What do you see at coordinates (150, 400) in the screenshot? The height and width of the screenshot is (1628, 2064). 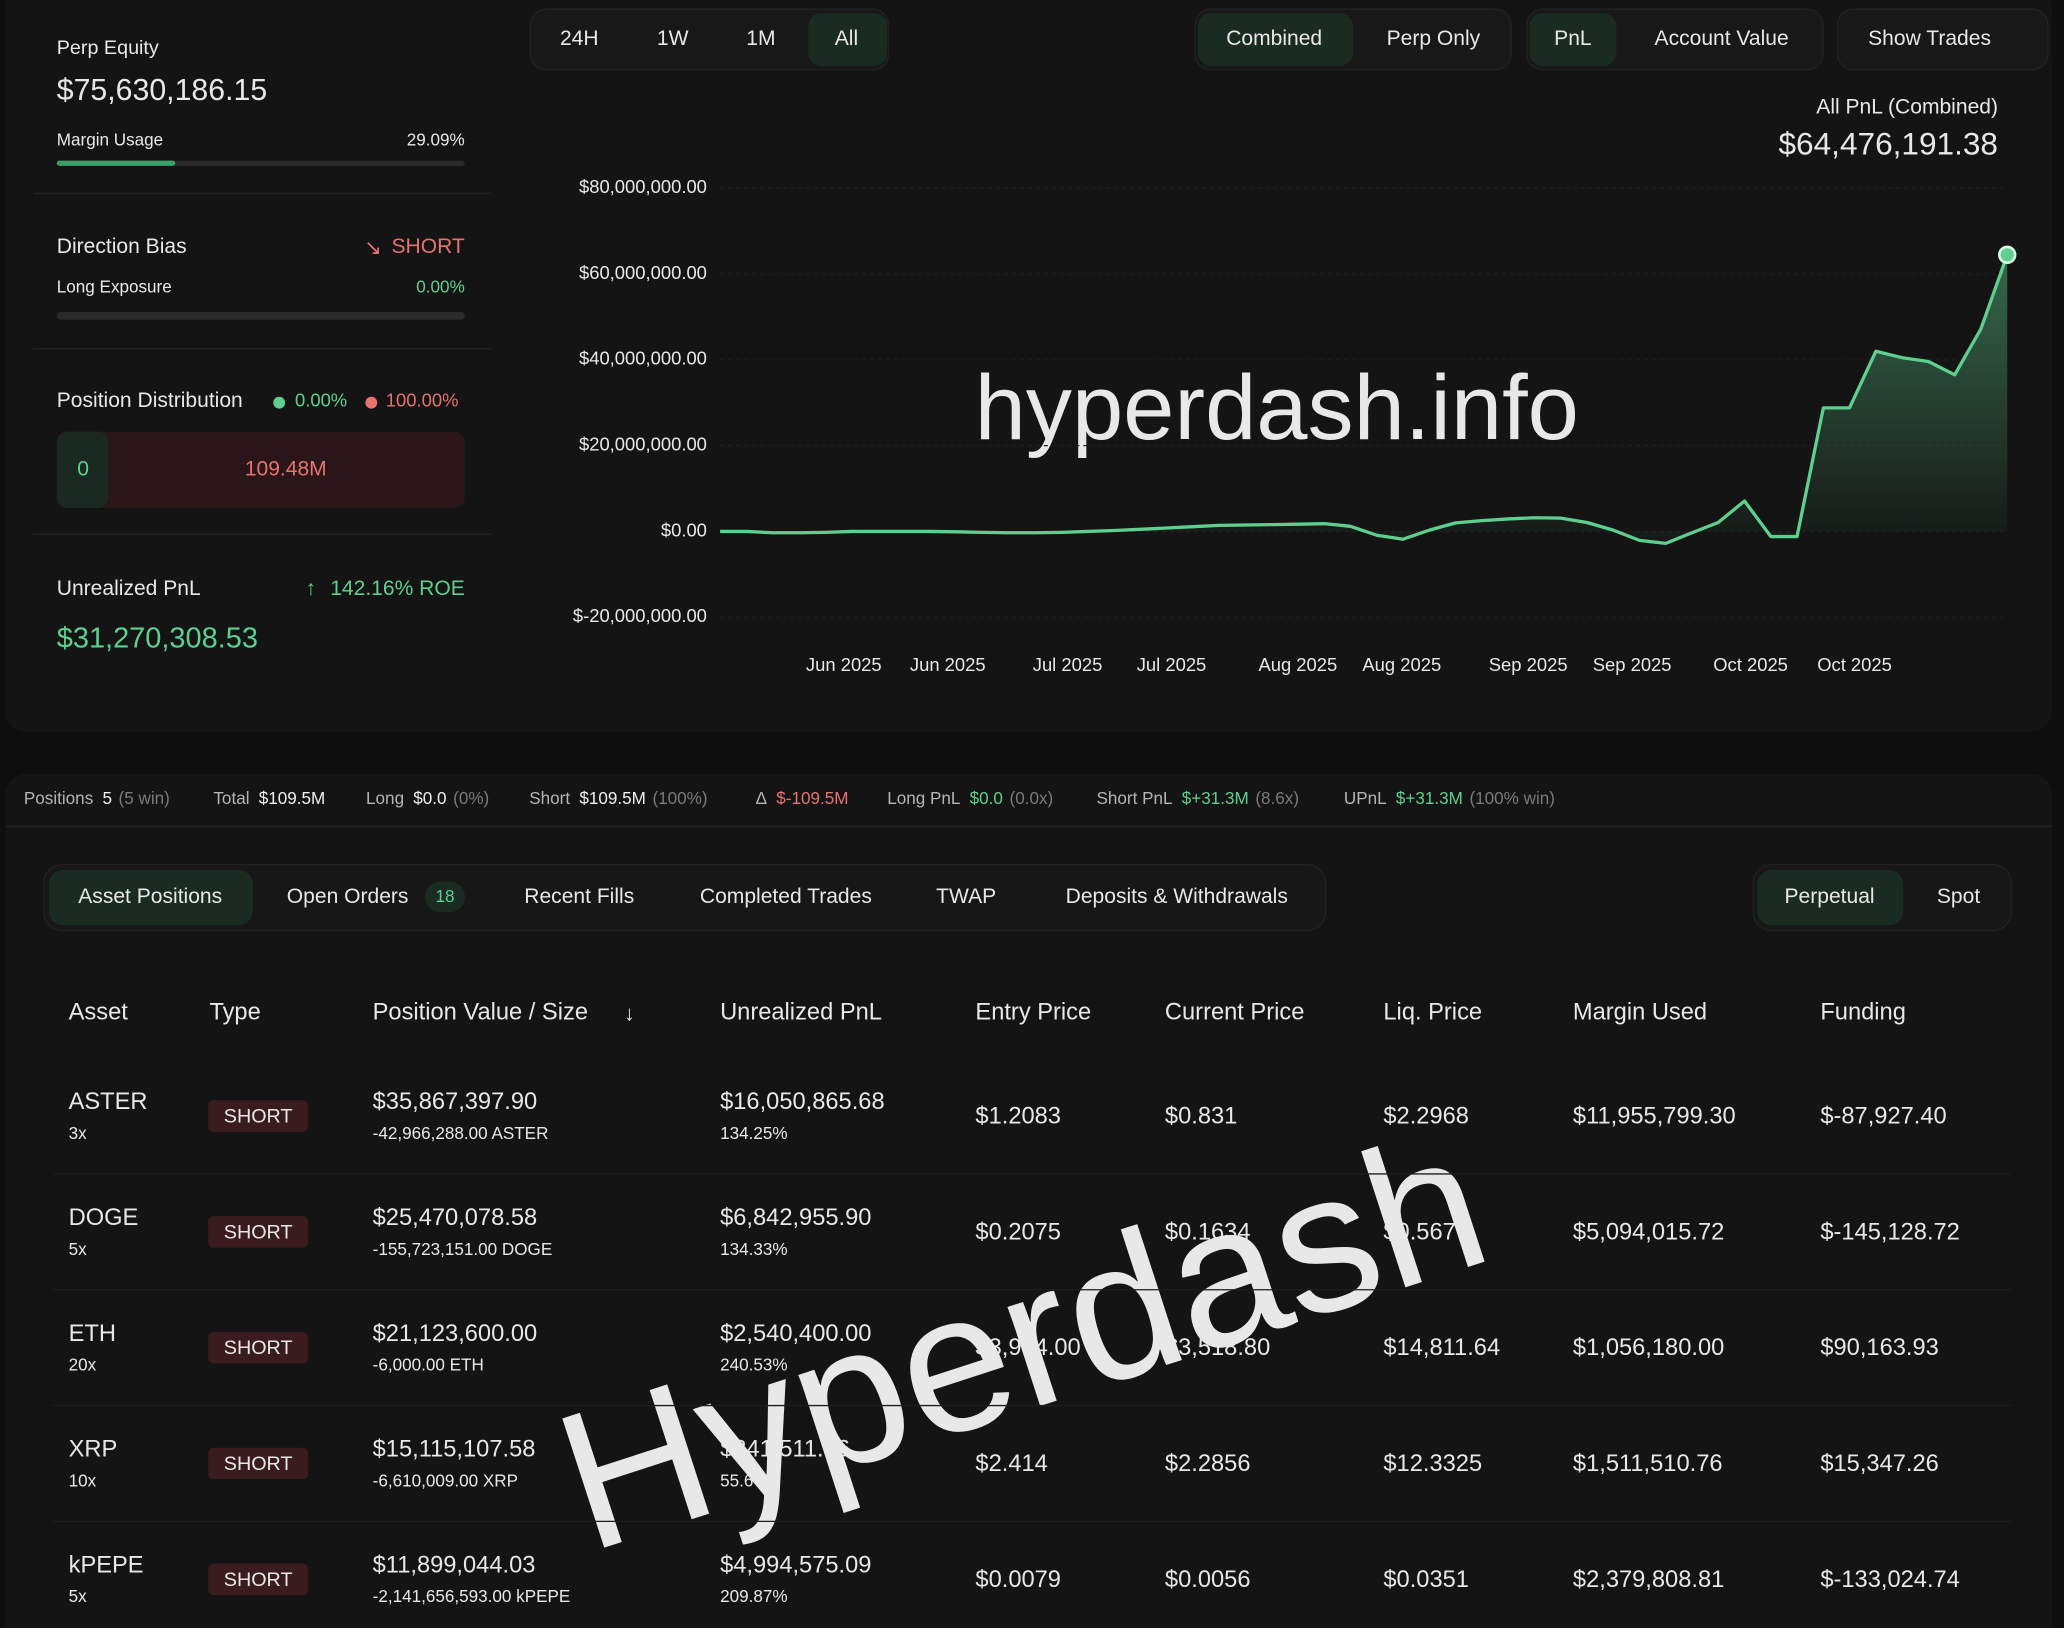 I see `label: Position Distribution` at bounding box center [150, 400].